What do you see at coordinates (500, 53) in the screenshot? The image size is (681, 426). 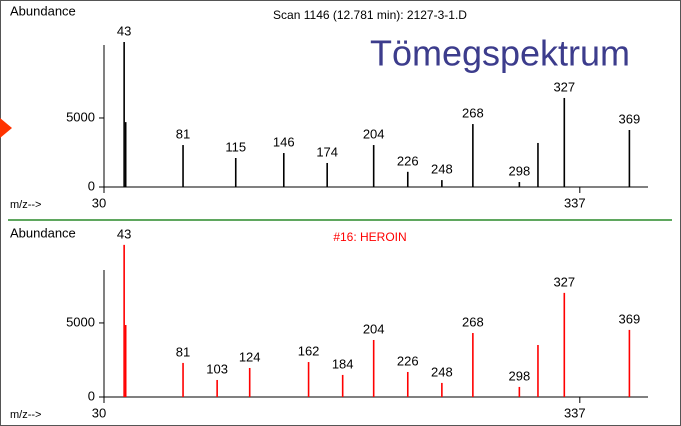 I see `overlay-title: Tömegspektrum` at bounding box center [500, 53].